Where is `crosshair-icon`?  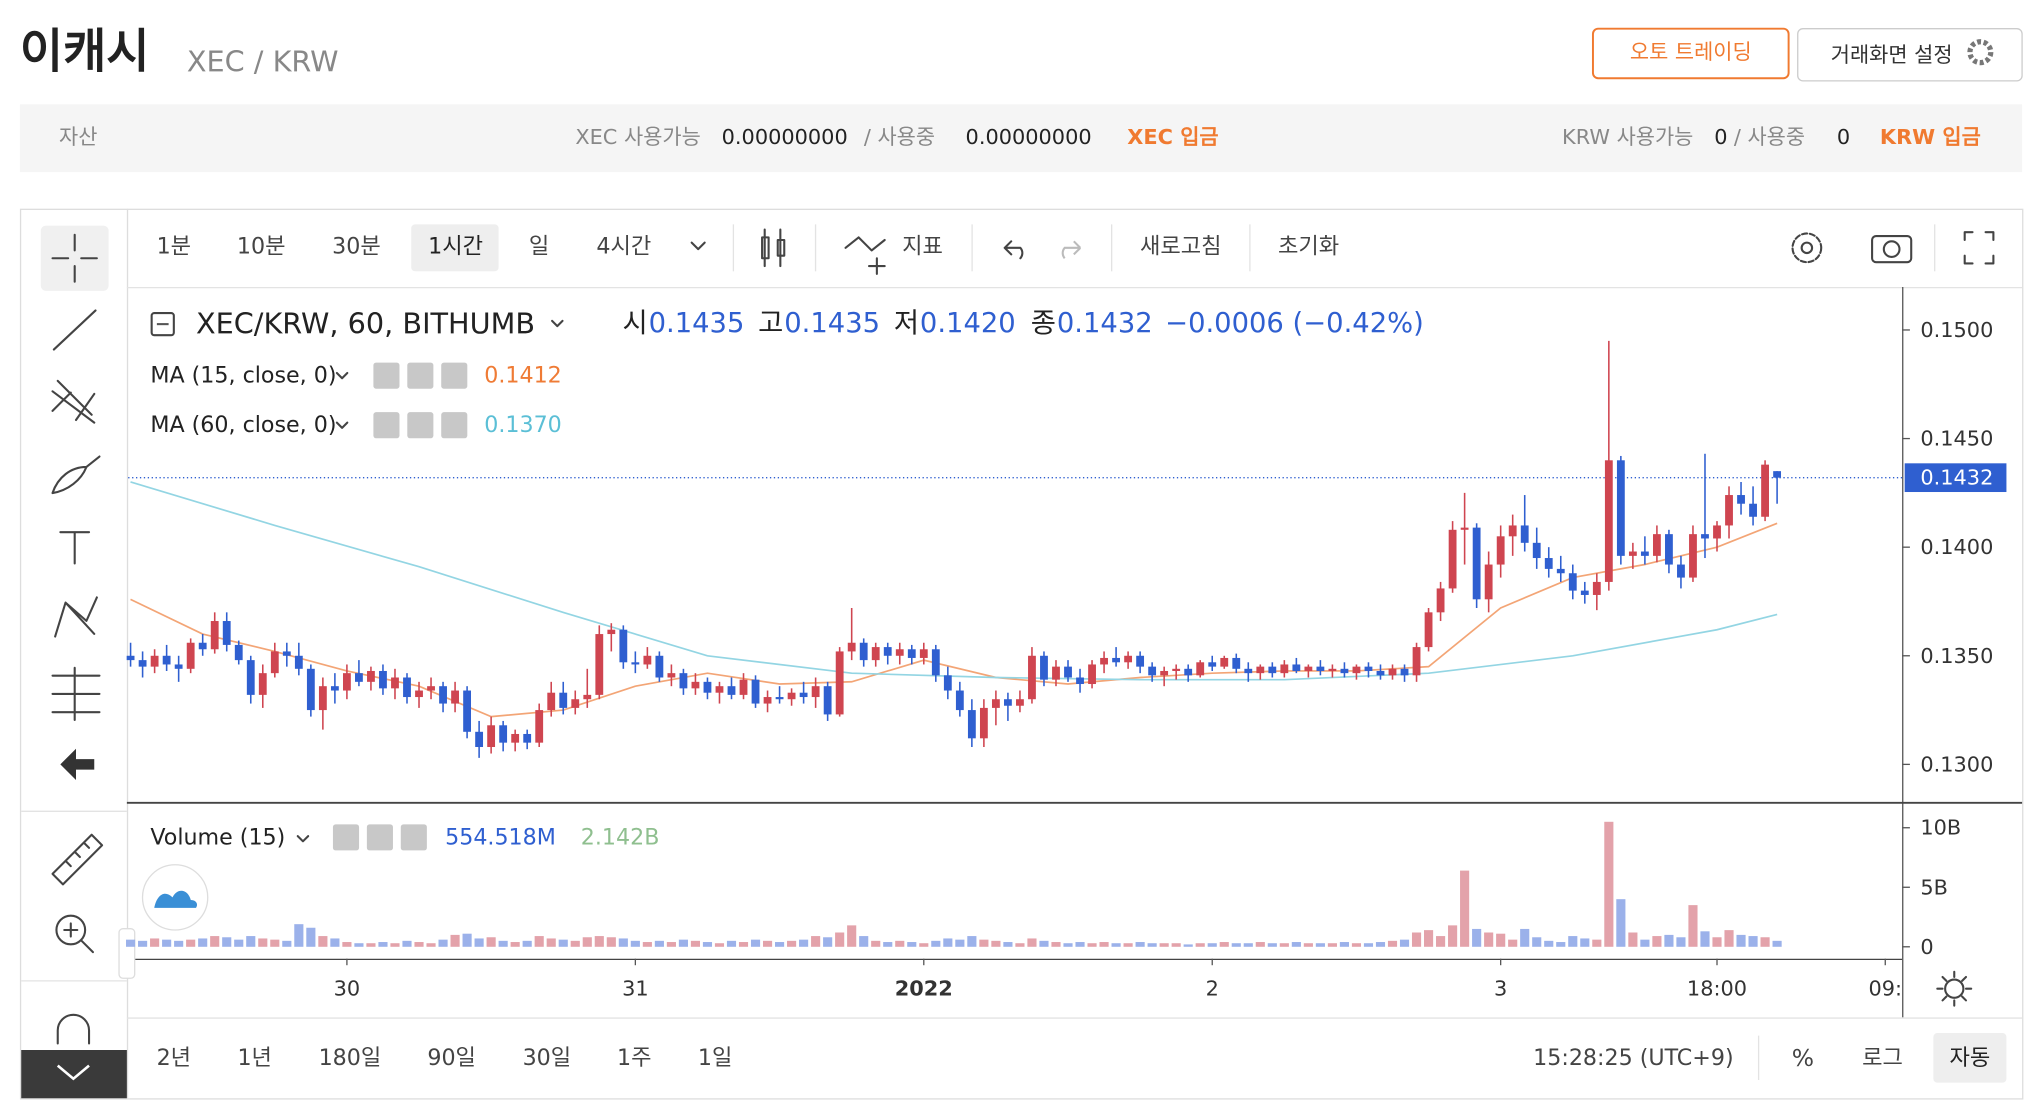
crosshair-icon is located at coordinates (74, 258).